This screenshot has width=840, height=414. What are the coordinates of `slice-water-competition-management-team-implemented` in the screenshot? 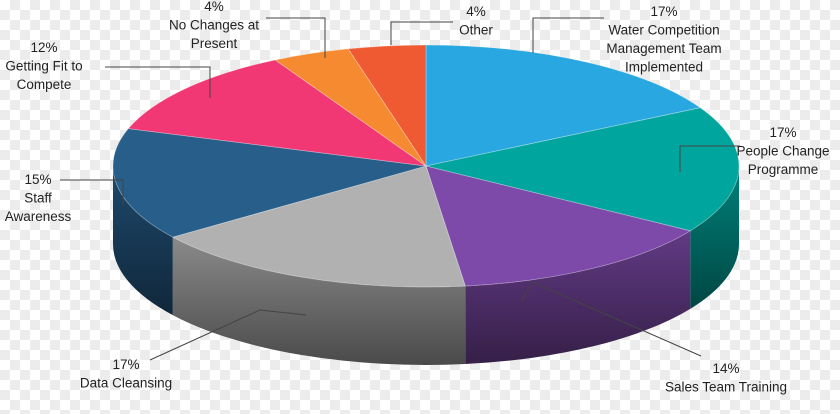 It's located at (563, 105).